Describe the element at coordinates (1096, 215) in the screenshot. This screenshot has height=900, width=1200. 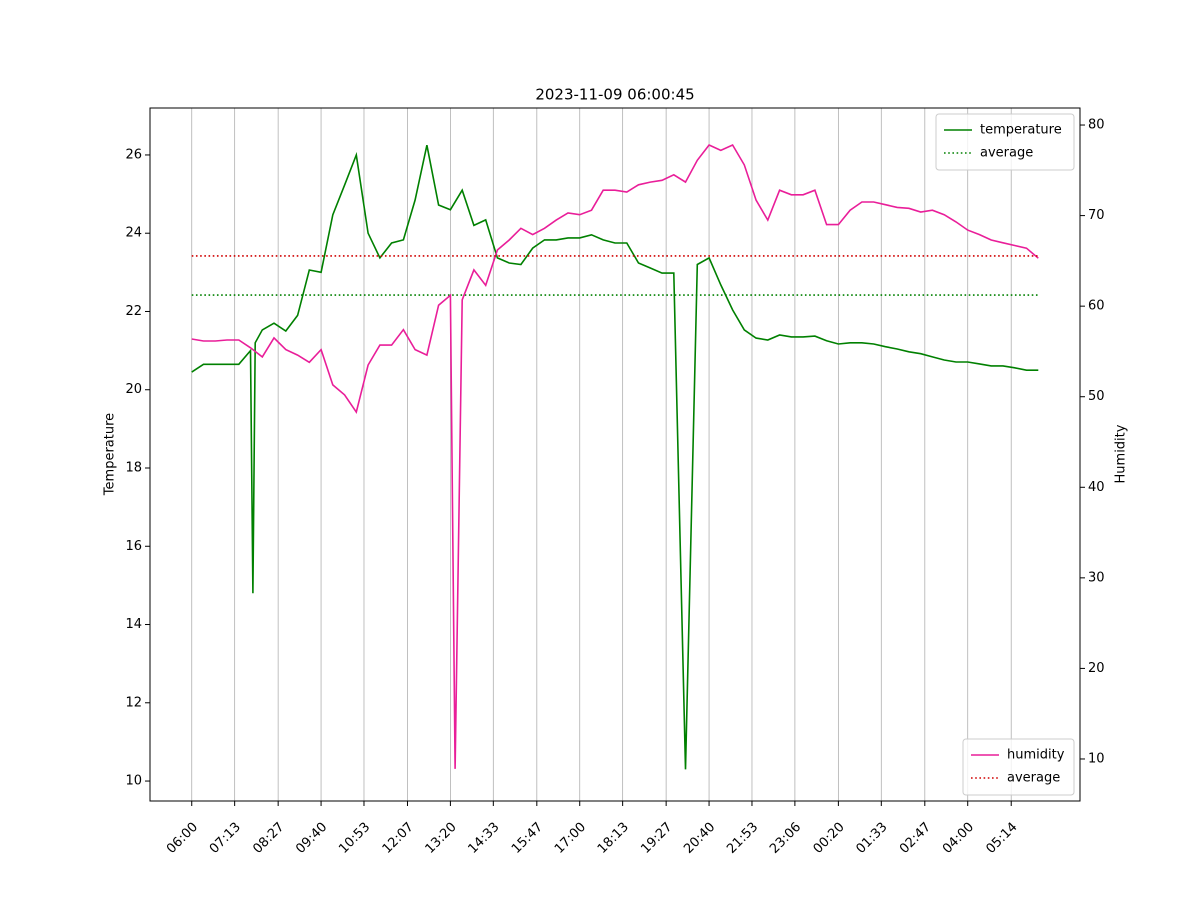
I see `y2-tick-label: 70` at that location.